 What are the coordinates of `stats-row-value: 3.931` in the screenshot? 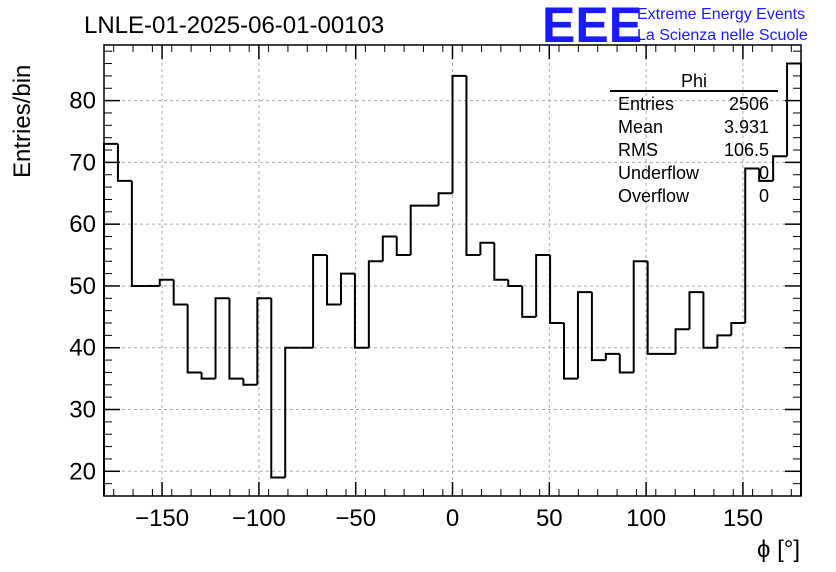 It's located at (746, 127).